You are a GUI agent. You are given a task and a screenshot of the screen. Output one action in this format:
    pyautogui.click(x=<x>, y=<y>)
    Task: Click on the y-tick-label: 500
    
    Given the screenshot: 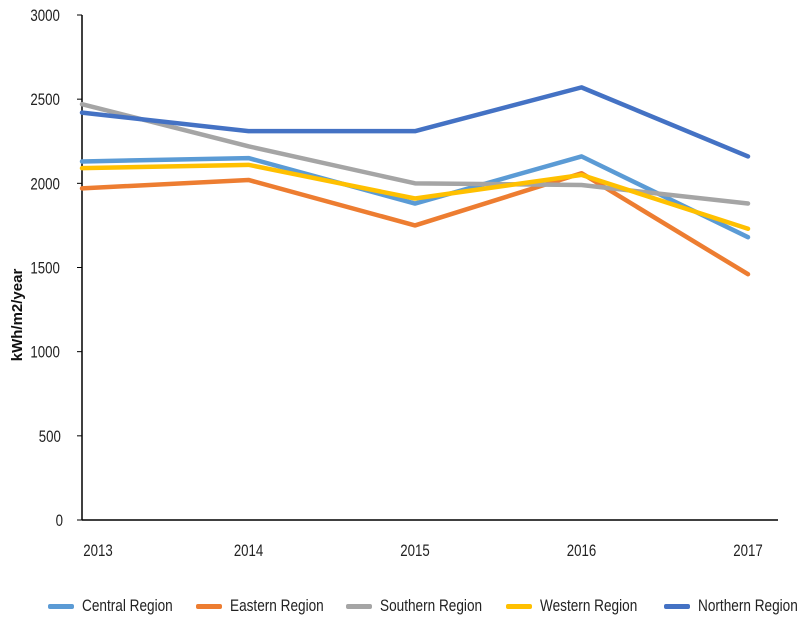 What is the action you would take?
    pyautogui.click(x=50, y=436)
    